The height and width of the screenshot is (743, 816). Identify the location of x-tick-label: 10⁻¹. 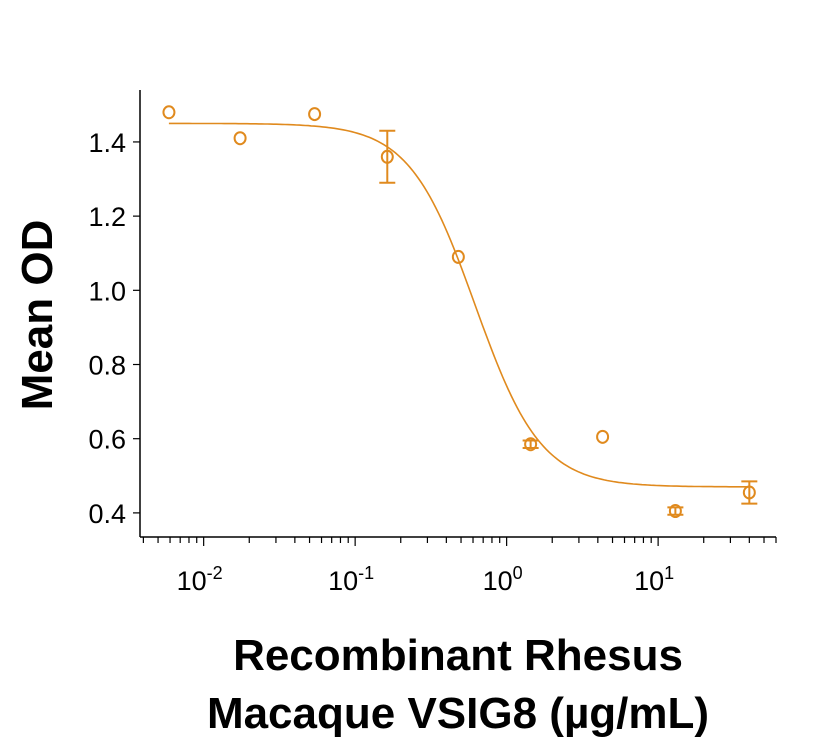
(351, 579).